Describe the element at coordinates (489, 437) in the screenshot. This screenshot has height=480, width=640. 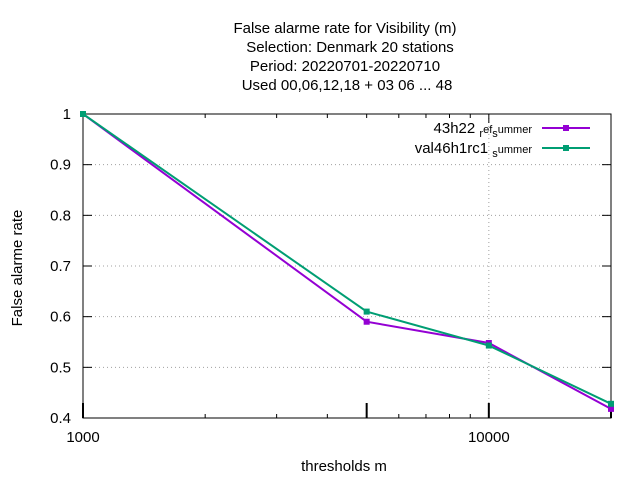
I see `x-tick-label: 10000` at that location.